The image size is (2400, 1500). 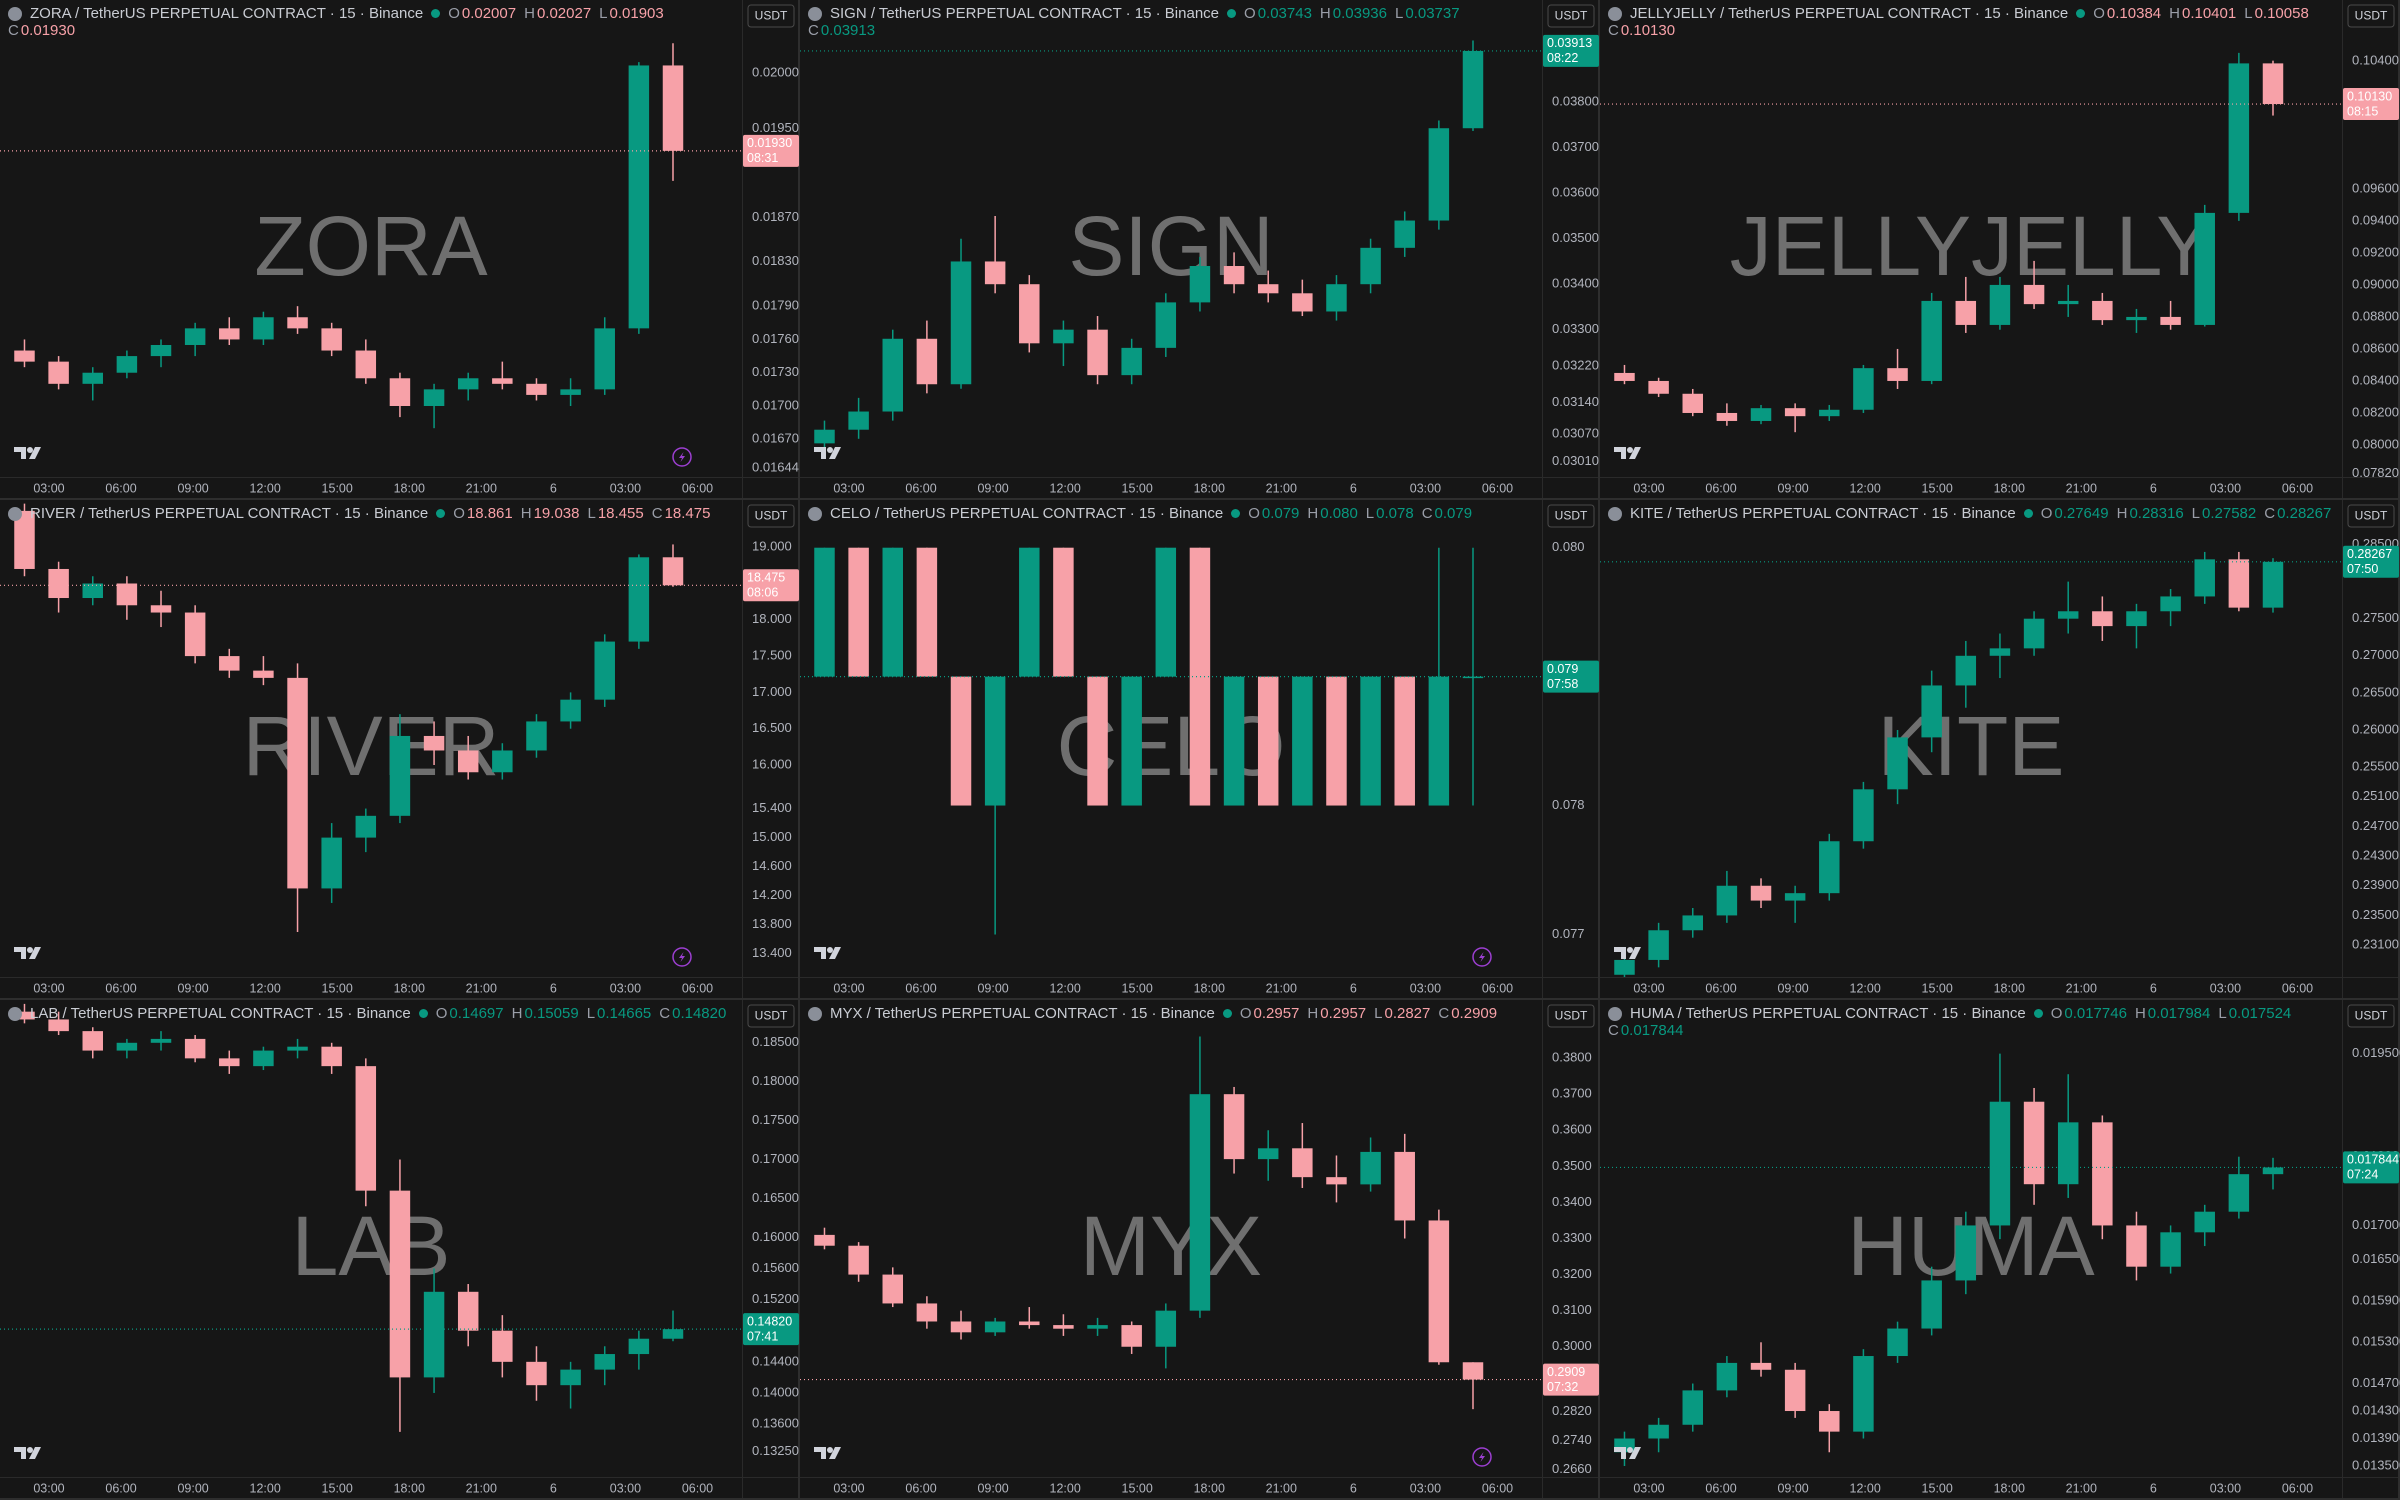 I want to click on tv-logo, so click(x=827, y=1453).